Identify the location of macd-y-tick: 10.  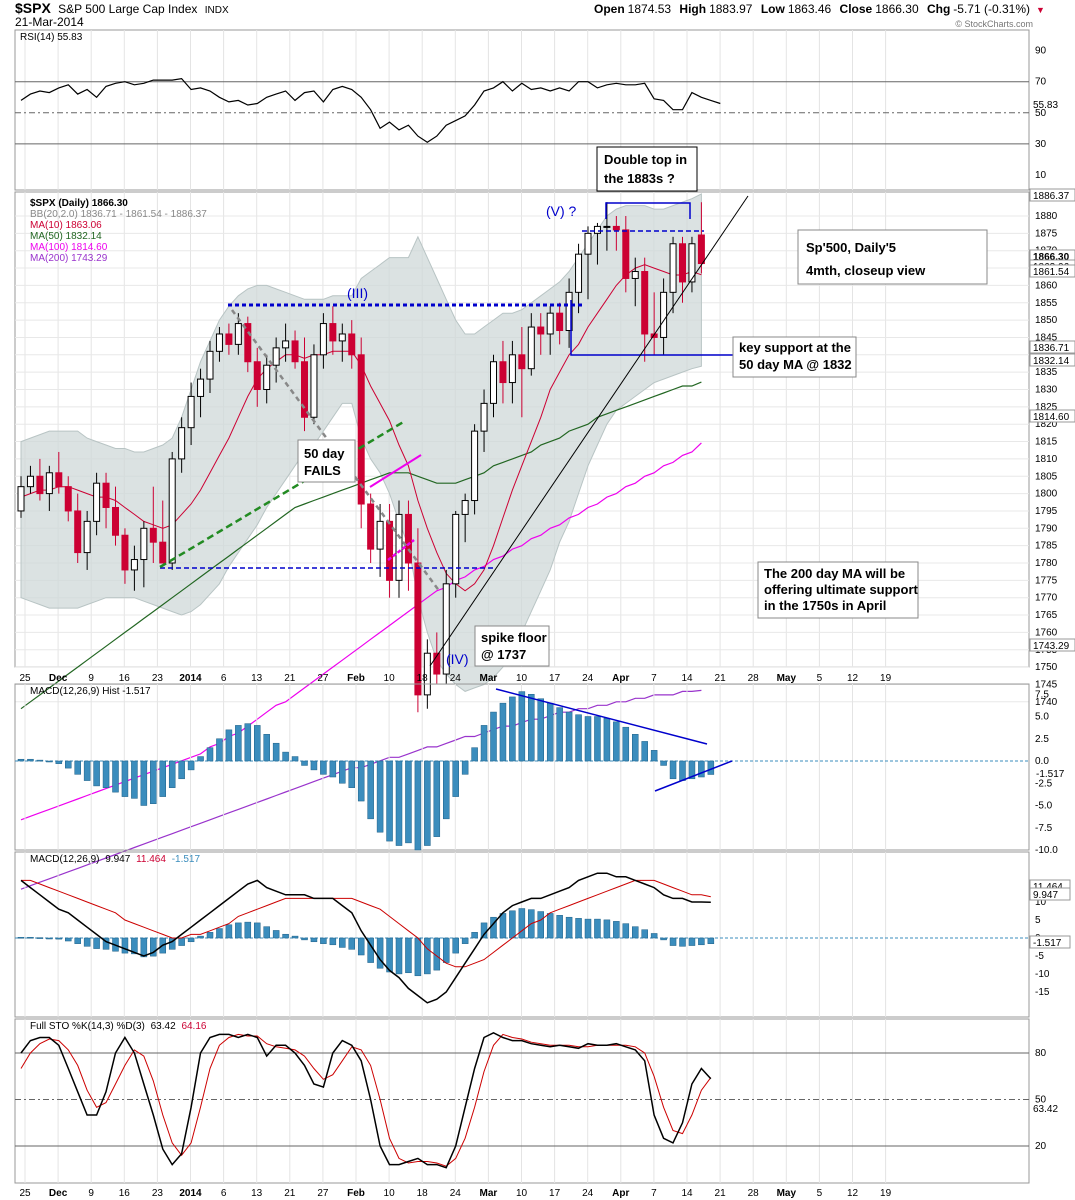
(1041, 902).